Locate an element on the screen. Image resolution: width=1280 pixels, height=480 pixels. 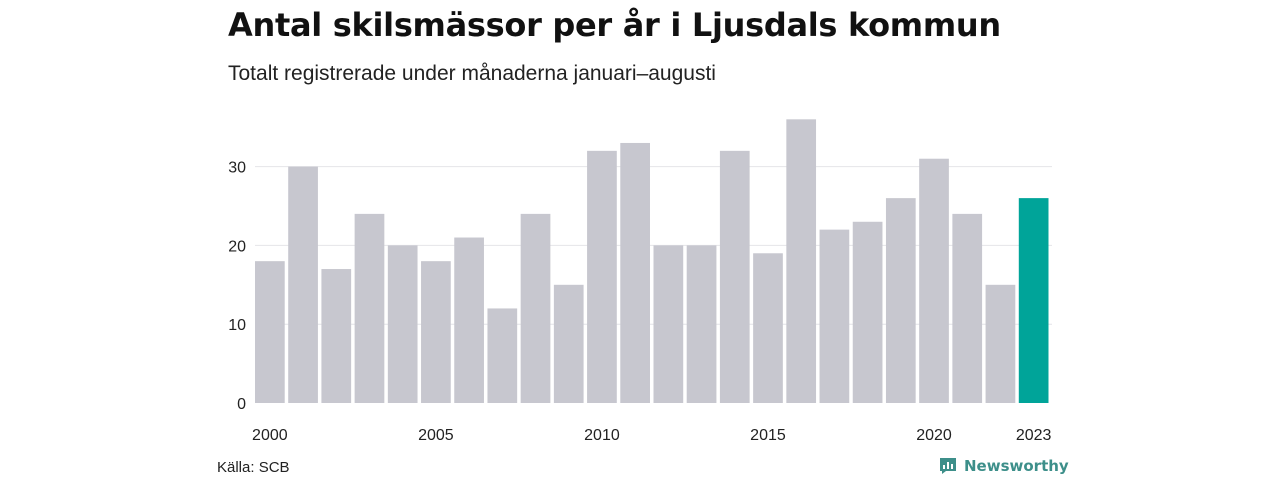
source-note: Källa: SCB is located at coordinates (253, 467).